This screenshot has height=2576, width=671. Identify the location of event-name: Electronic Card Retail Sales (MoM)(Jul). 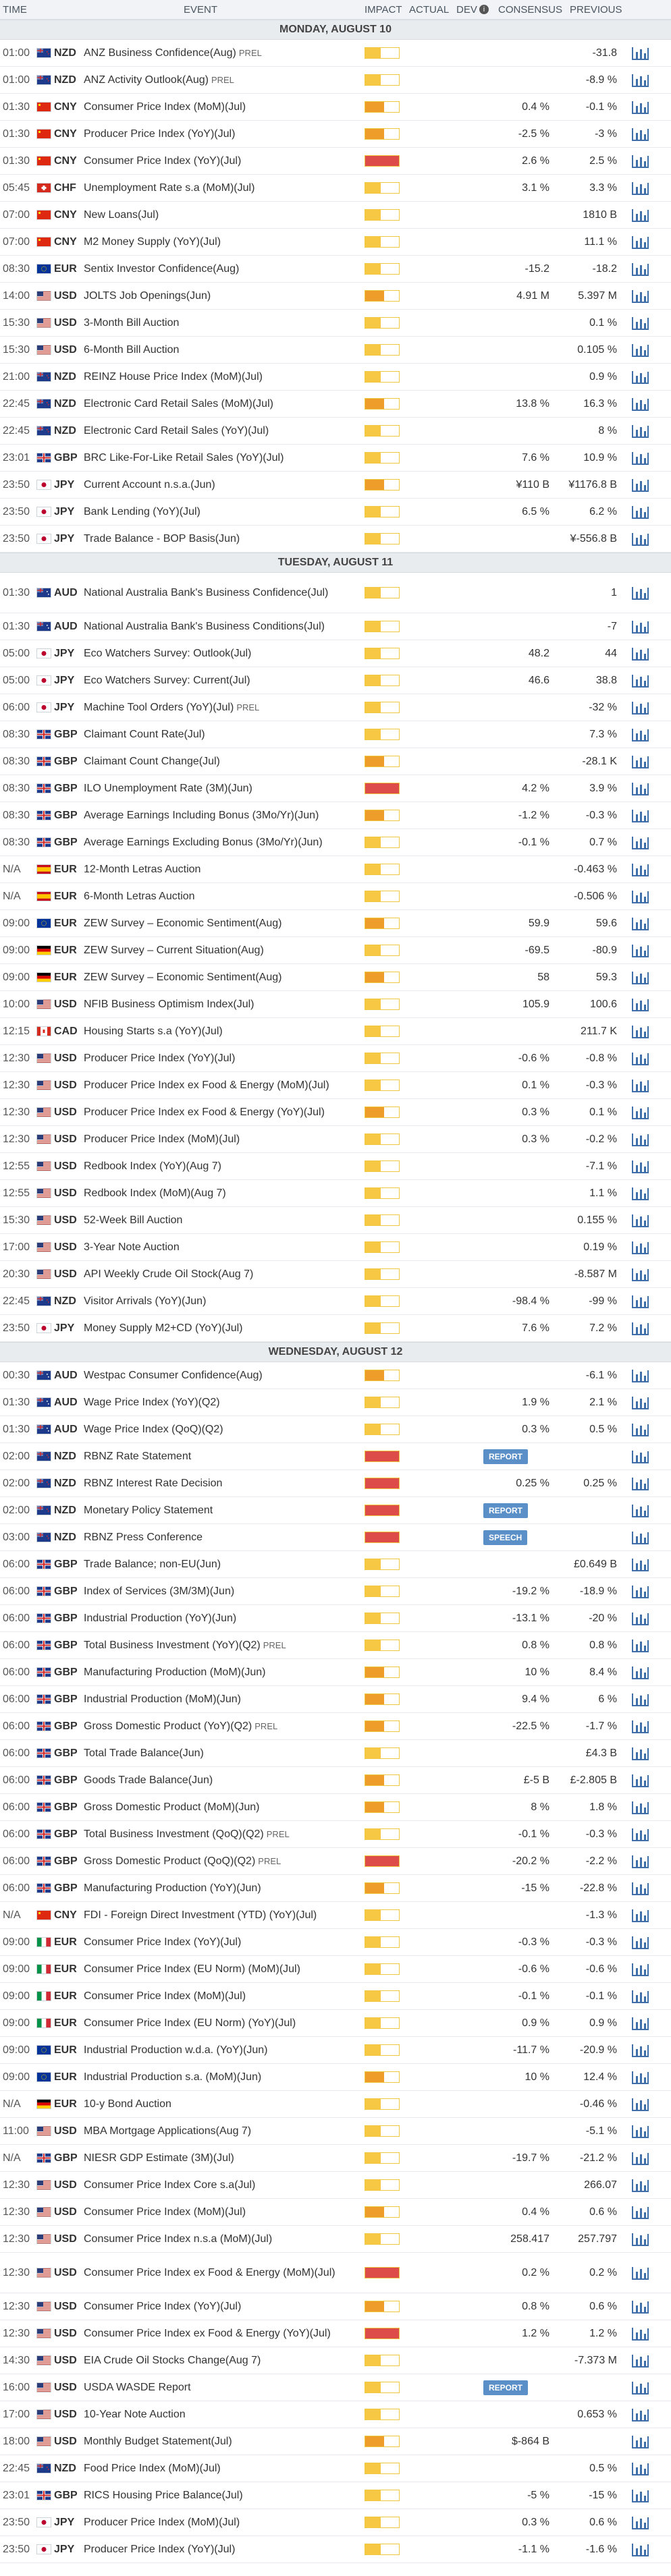
(219, 404).